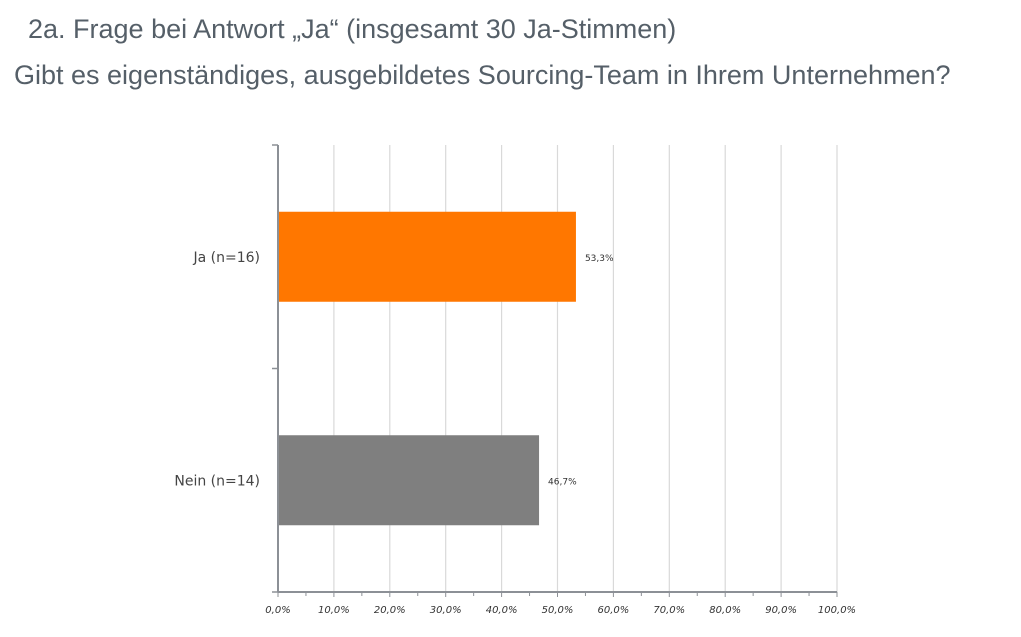 The image size is (1021, 637). I want to click on bar-nein, so click(409, 480).